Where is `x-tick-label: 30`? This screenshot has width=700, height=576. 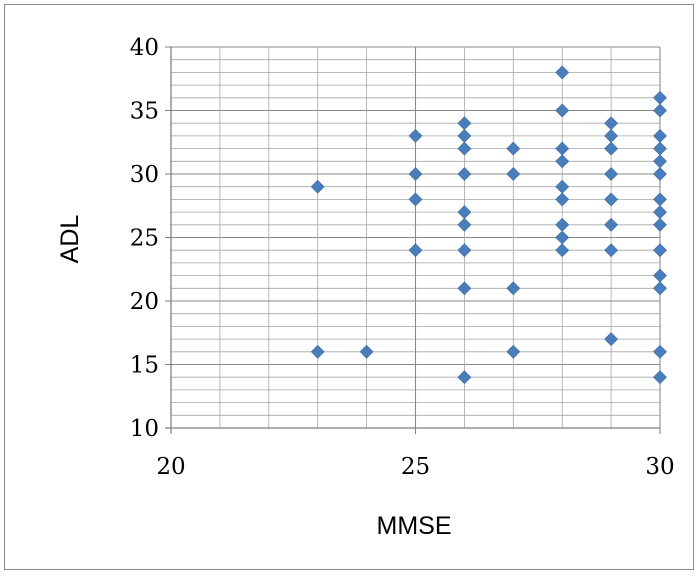 x-tick-label: 30 is located at coordinates (659, 467).